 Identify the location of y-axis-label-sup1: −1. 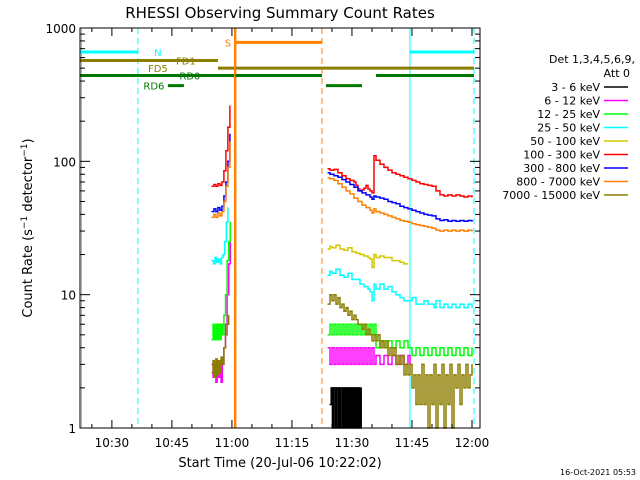
(25, 222).